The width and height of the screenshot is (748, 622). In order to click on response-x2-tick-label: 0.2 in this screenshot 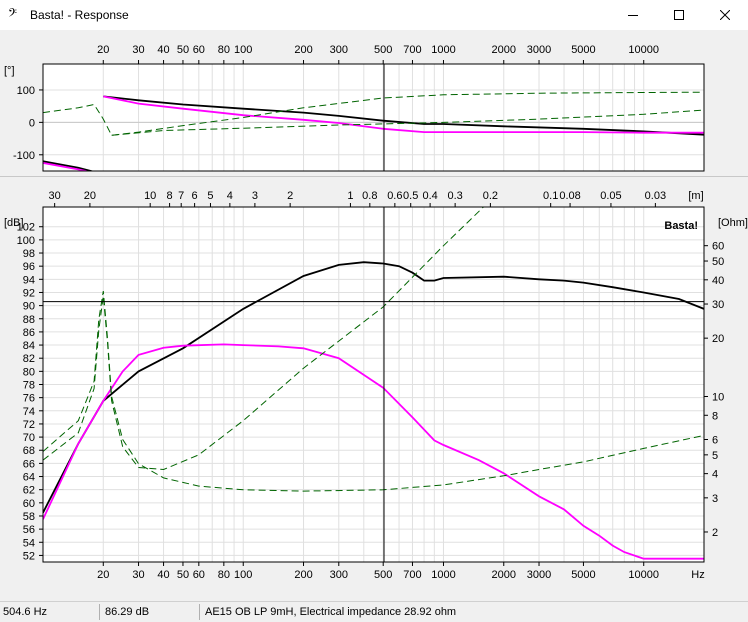, I will do `click(490, 196)`.